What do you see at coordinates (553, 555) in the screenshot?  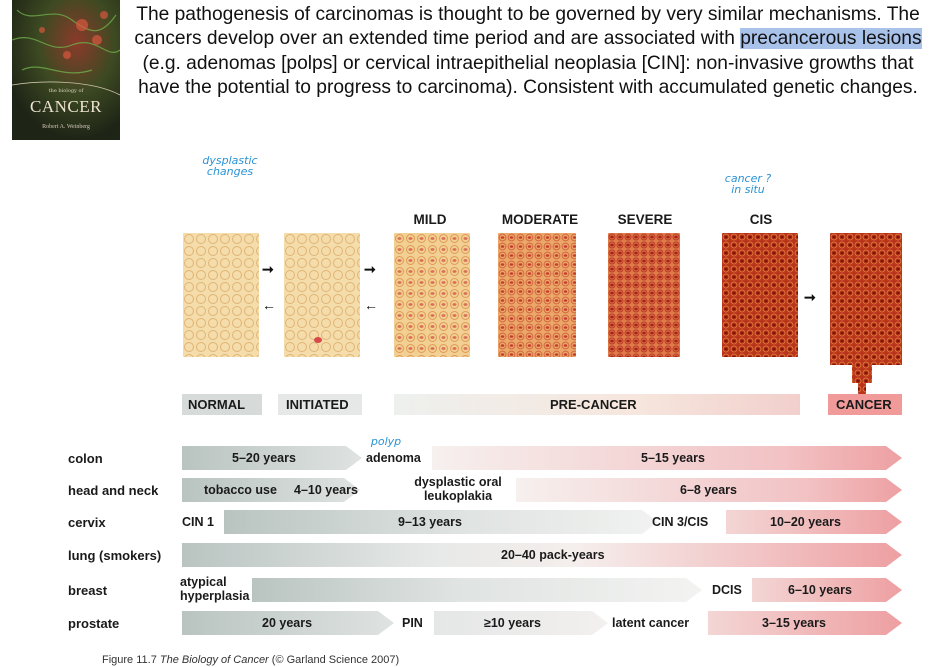 I see `lung-duration: 20–40 pack-years` at bounding box center [553, 555].